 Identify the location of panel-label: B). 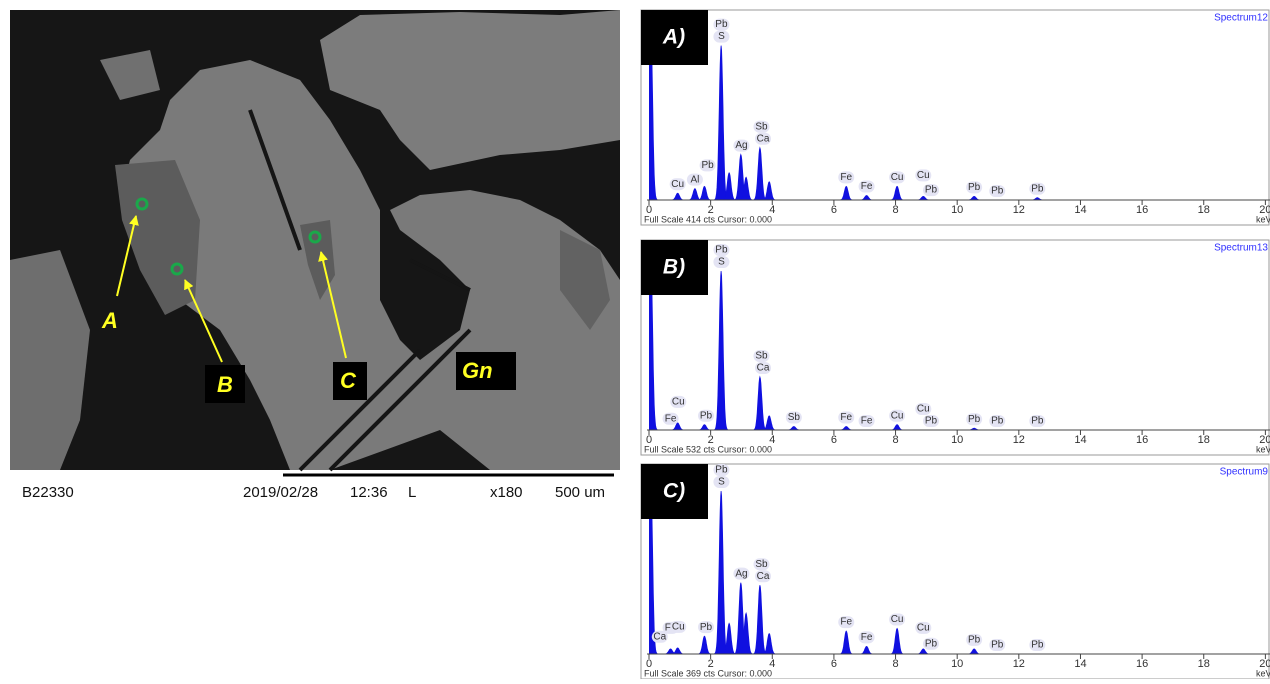
(674, 267).